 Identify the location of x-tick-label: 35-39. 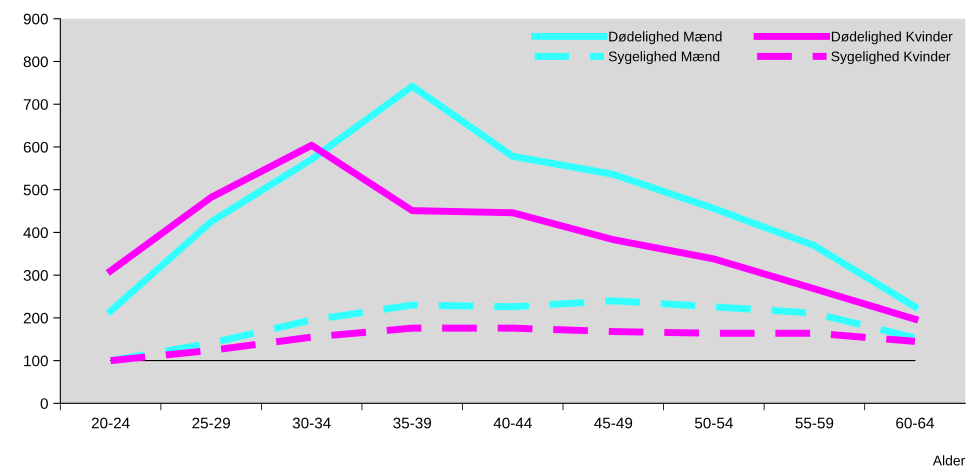
(412, 423).